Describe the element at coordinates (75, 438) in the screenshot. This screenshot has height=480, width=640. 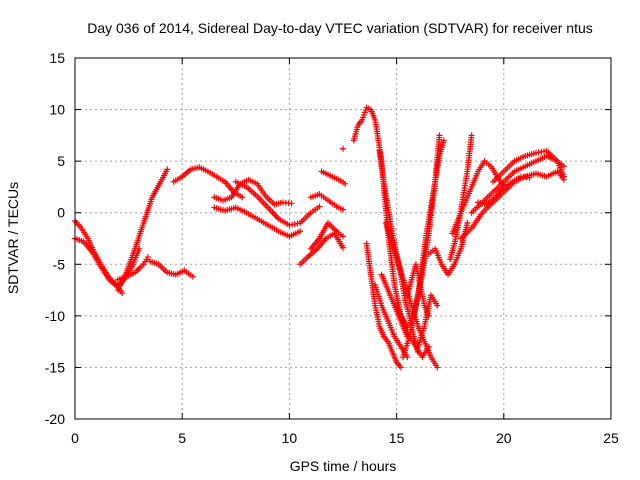
I see `x-tick-label: 0` at that location.